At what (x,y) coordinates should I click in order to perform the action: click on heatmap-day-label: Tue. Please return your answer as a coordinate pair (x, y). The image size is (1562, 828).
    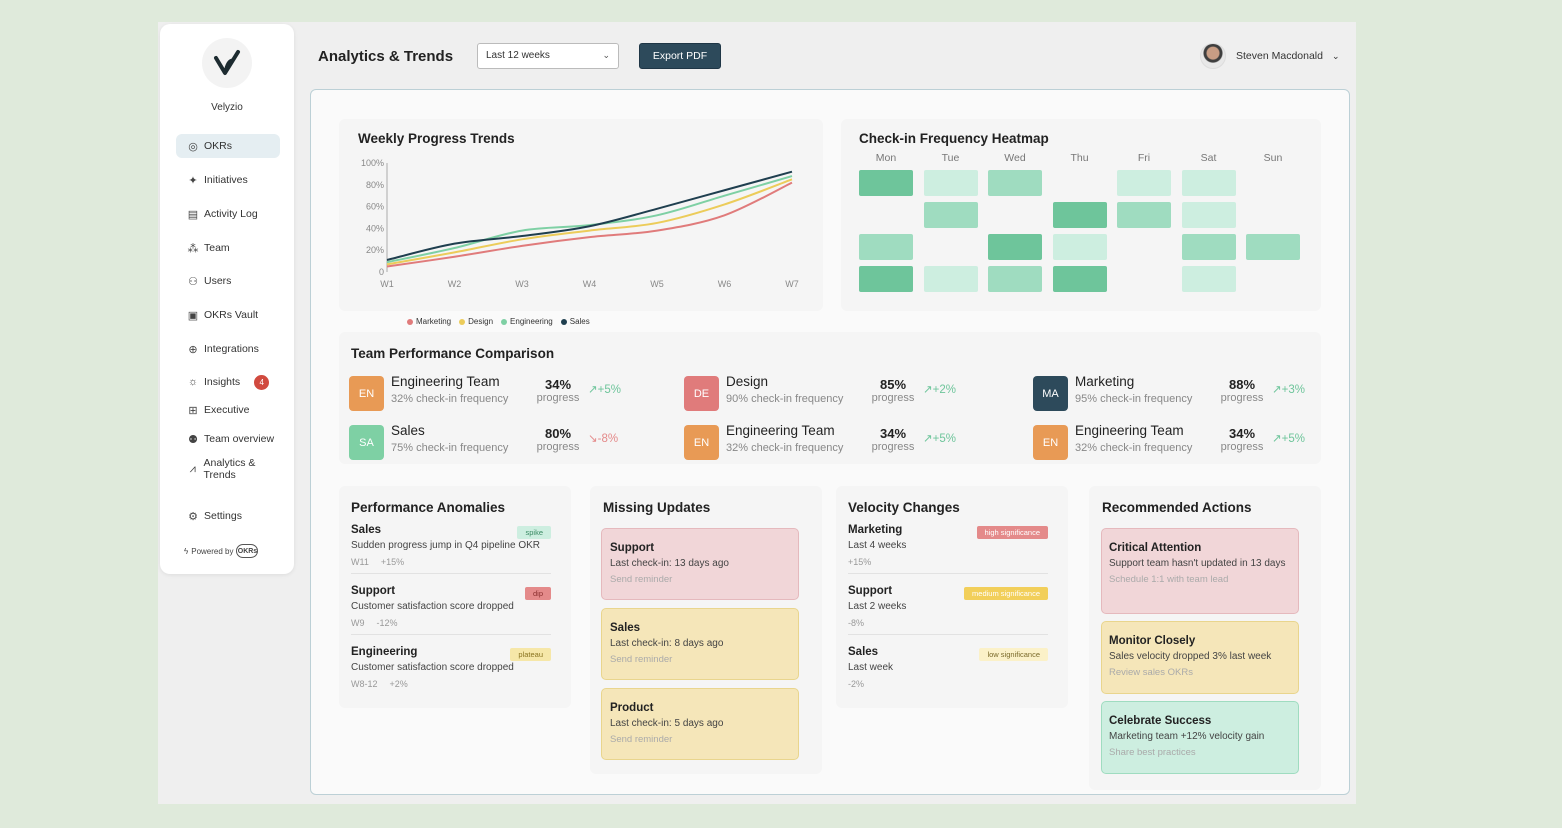
    Looking at the image, I should click on (950, 158).